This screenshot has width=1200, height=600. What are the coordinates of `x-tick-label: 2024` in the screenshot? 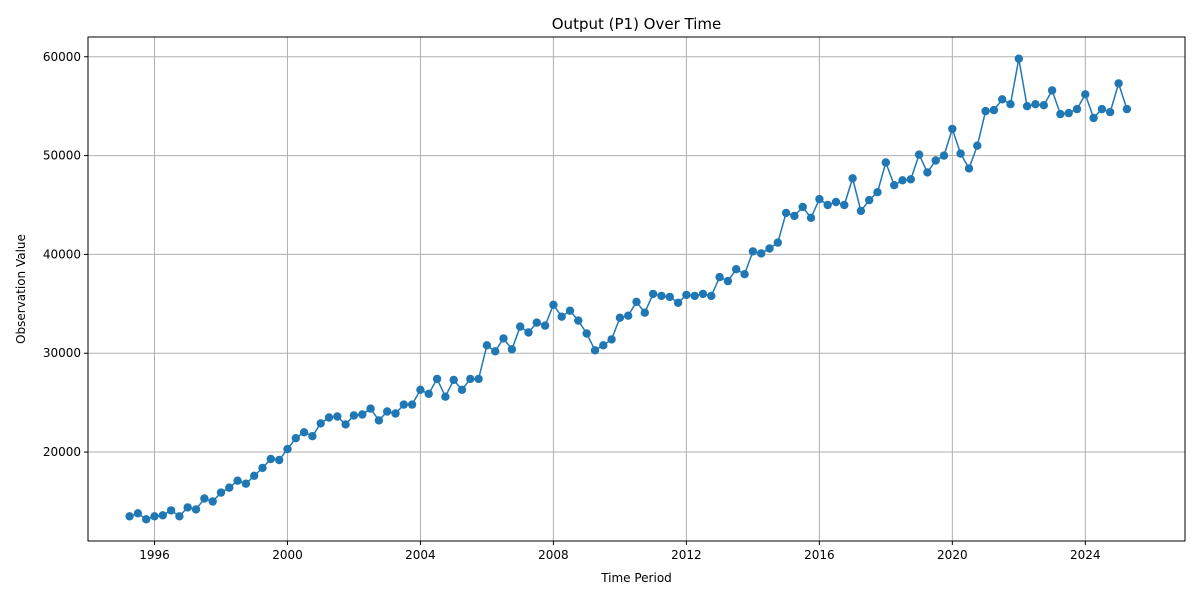 It's located at (1085, 555).